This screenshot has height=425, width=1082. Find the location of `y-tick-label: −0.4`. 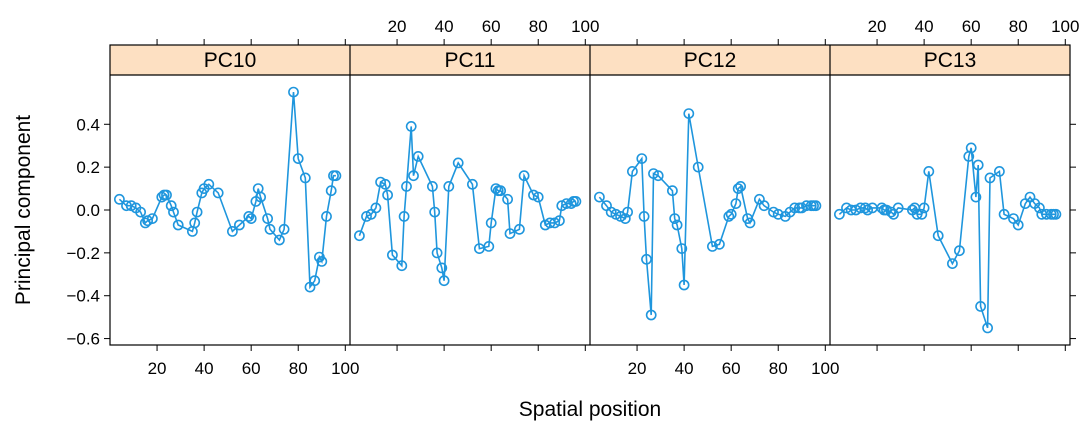

y-tick-label: −0.4 is located at coordinates (83, 296).